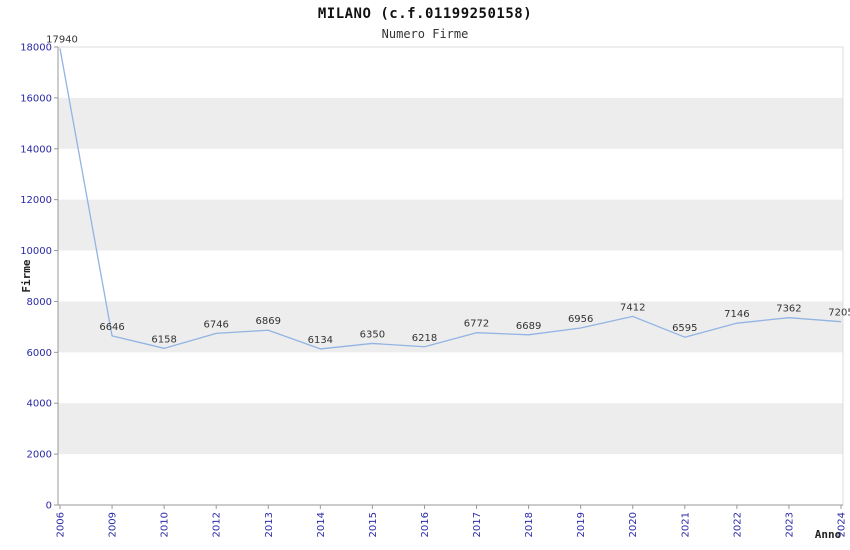 This screenshot has height=550, width=850. I want to click on data-label: 7362, so click(788, 309).